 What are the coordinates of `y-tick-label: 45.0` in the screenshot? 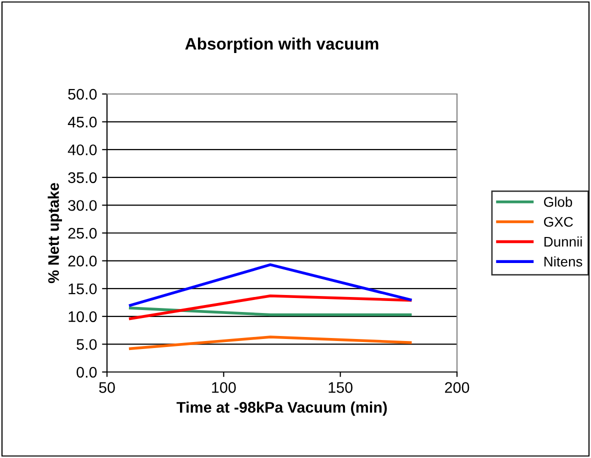 It's located at (82, 122).